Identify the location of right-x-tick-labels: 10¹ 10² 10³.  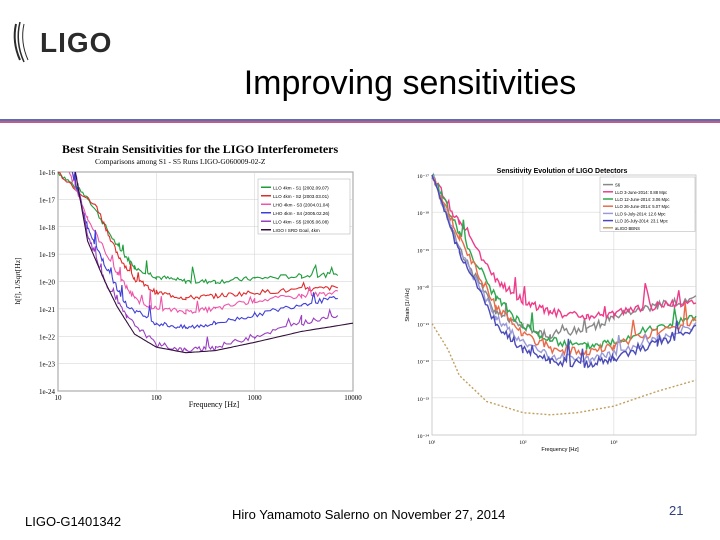
(522, 443).